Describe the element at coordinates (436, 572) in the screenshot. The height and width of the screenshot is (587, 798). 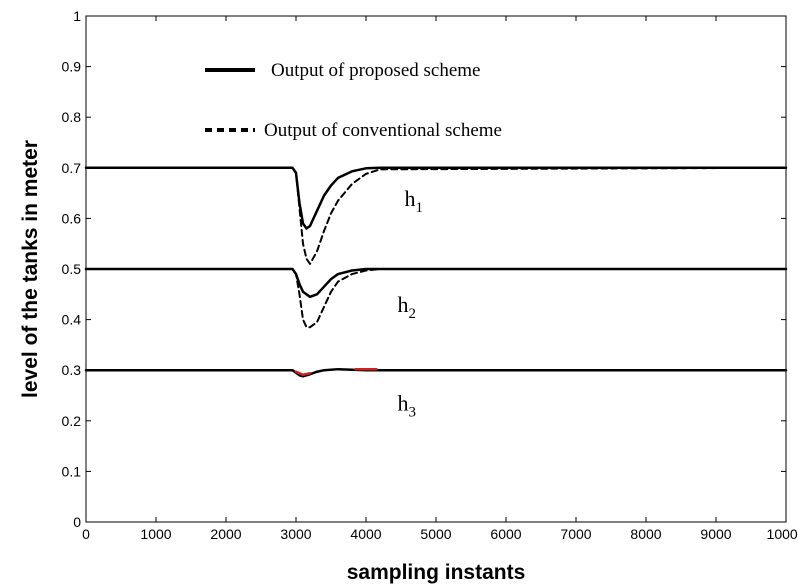
I see `x-axis-title: sampling instants` at that location.